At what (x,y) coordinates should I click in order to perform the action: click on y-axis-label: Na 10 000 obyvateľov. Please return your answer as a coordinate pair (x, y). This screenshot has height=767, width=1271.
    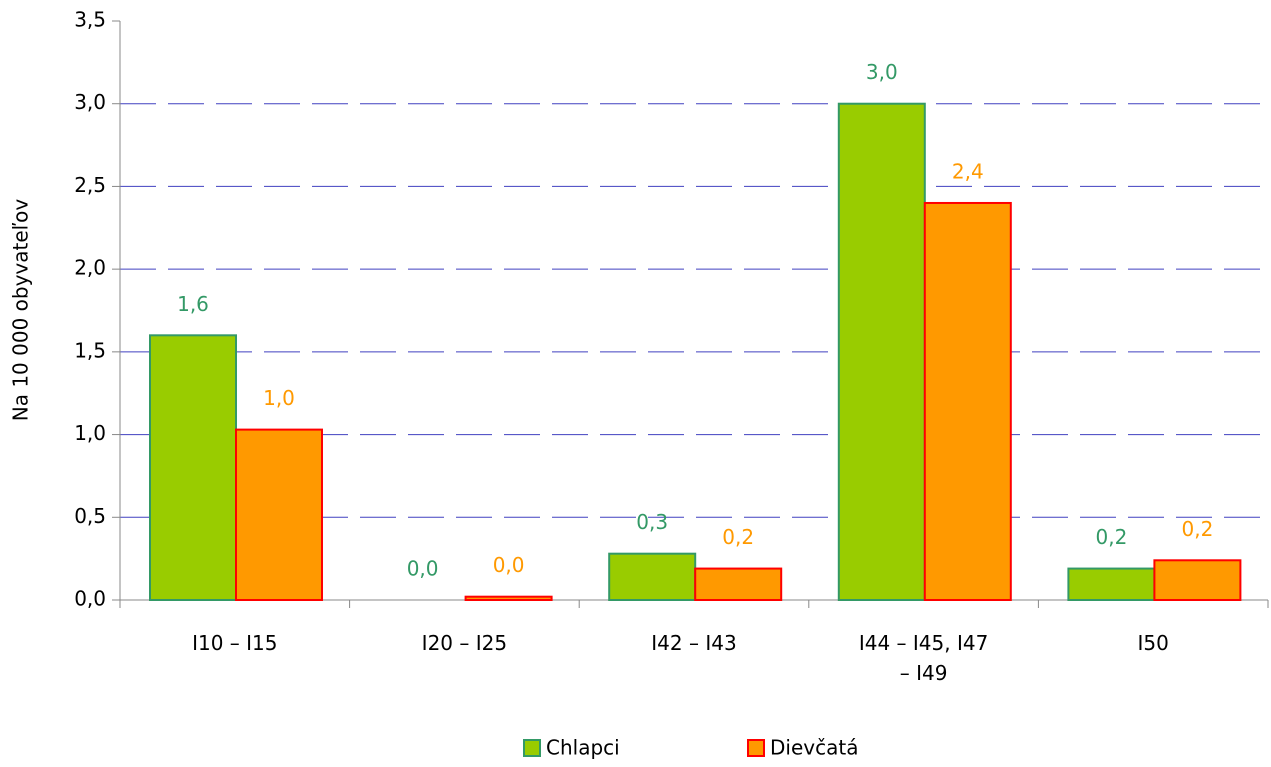
    Looking at the image, I should click on (21, 310).